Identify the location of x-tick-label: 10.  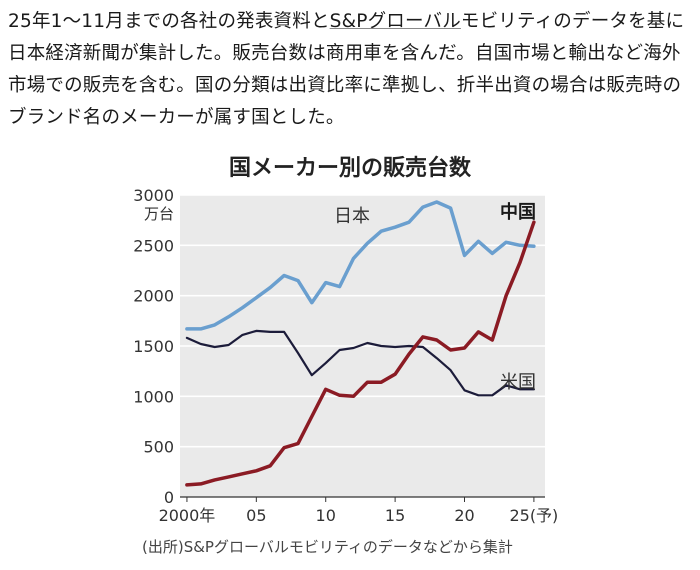
(326, 515).